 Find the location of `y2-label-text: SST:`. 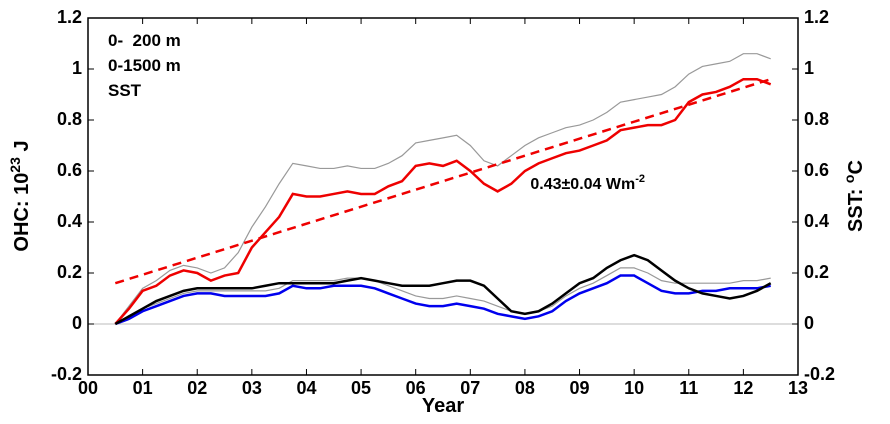

y2-label-text: SST: is located at coordinates (856, 207).